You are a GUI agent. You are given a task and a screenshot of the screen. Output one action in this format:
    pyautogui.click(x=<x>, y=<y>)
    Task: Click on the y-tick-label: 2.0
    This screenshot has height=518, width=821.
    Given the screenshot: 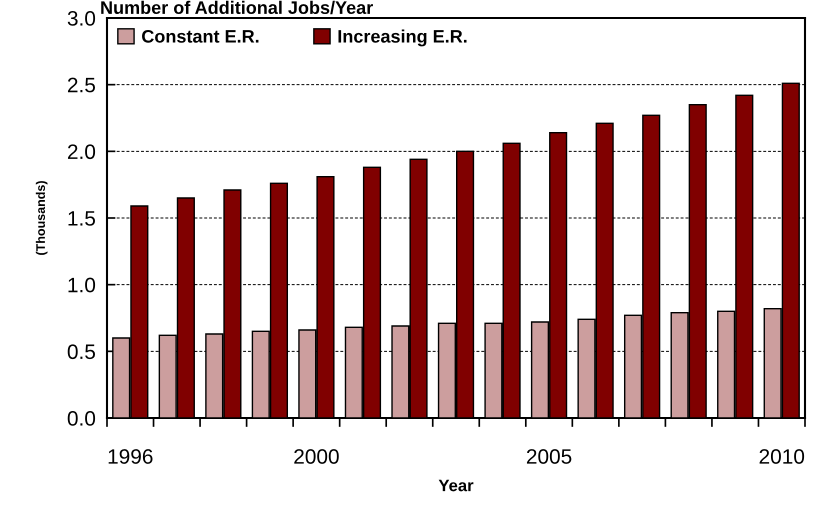 What is the action you would take?
    pyautogui.click(x=82, y=152)
    